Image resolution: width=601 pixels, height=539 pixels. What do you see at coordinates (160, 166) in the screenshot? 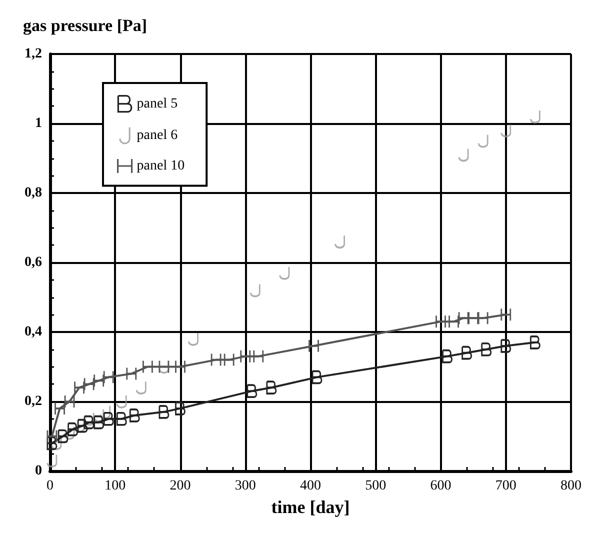
I see `legend-label: panel 10` at bounding box center [160, 166].